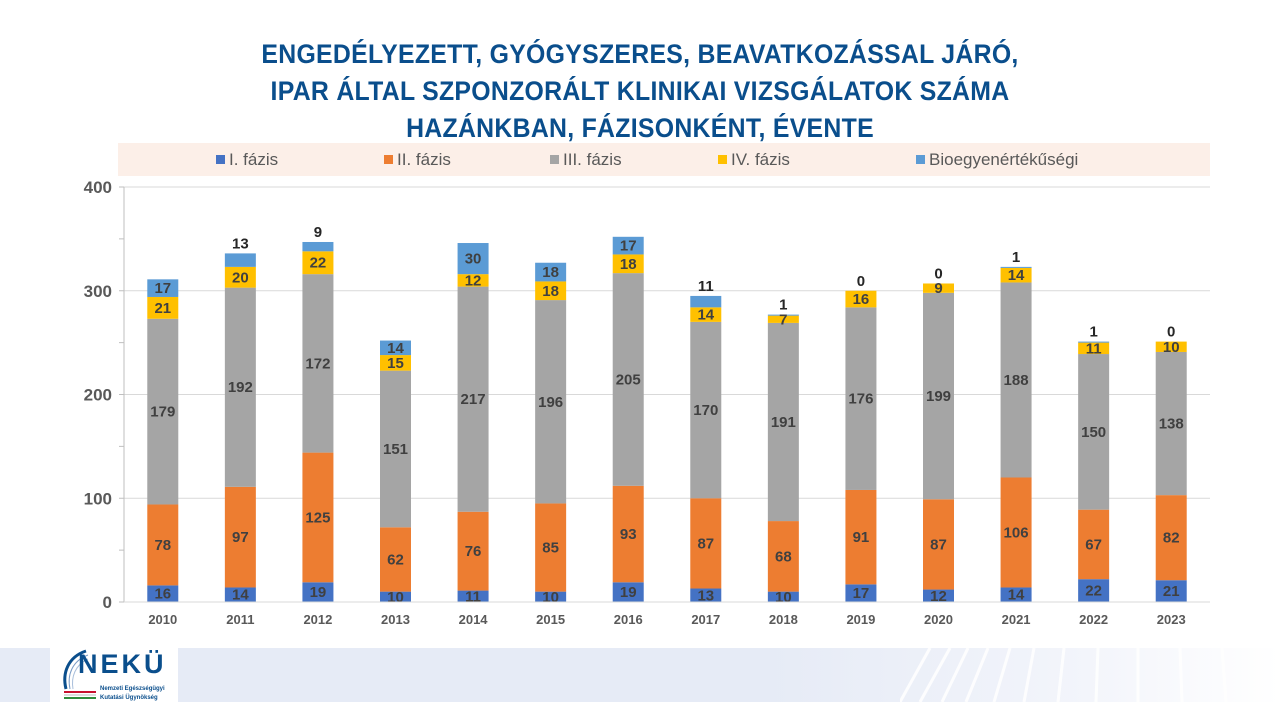 This screenshot has height=720, width=1280. Describe the element at coordinates (317, 517) in the screenshot. I see `data-label: 125` at that location.